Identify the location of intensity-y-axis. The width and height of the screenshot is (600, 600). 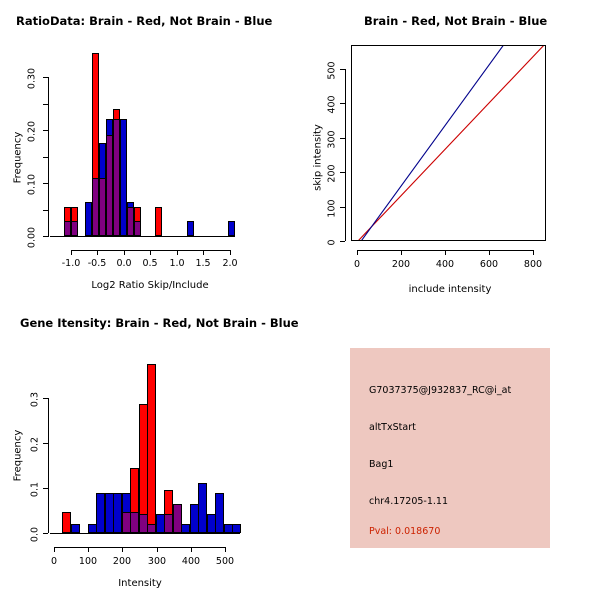
(48, 465).